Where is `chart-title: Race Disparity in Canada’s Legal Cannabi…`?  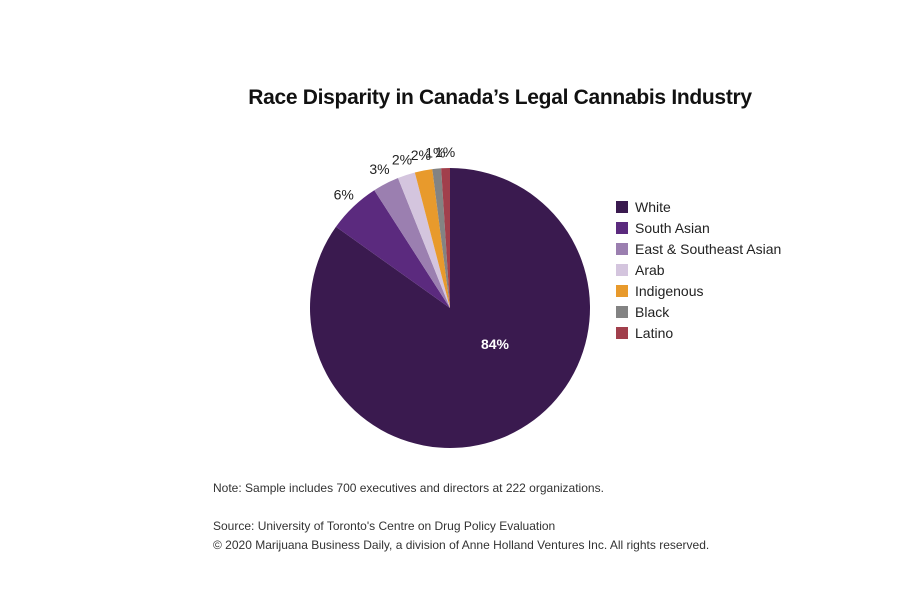
chart-title: Race Disparity in Canada’s Legal Cannabi… is located at coordinates (500, 97).